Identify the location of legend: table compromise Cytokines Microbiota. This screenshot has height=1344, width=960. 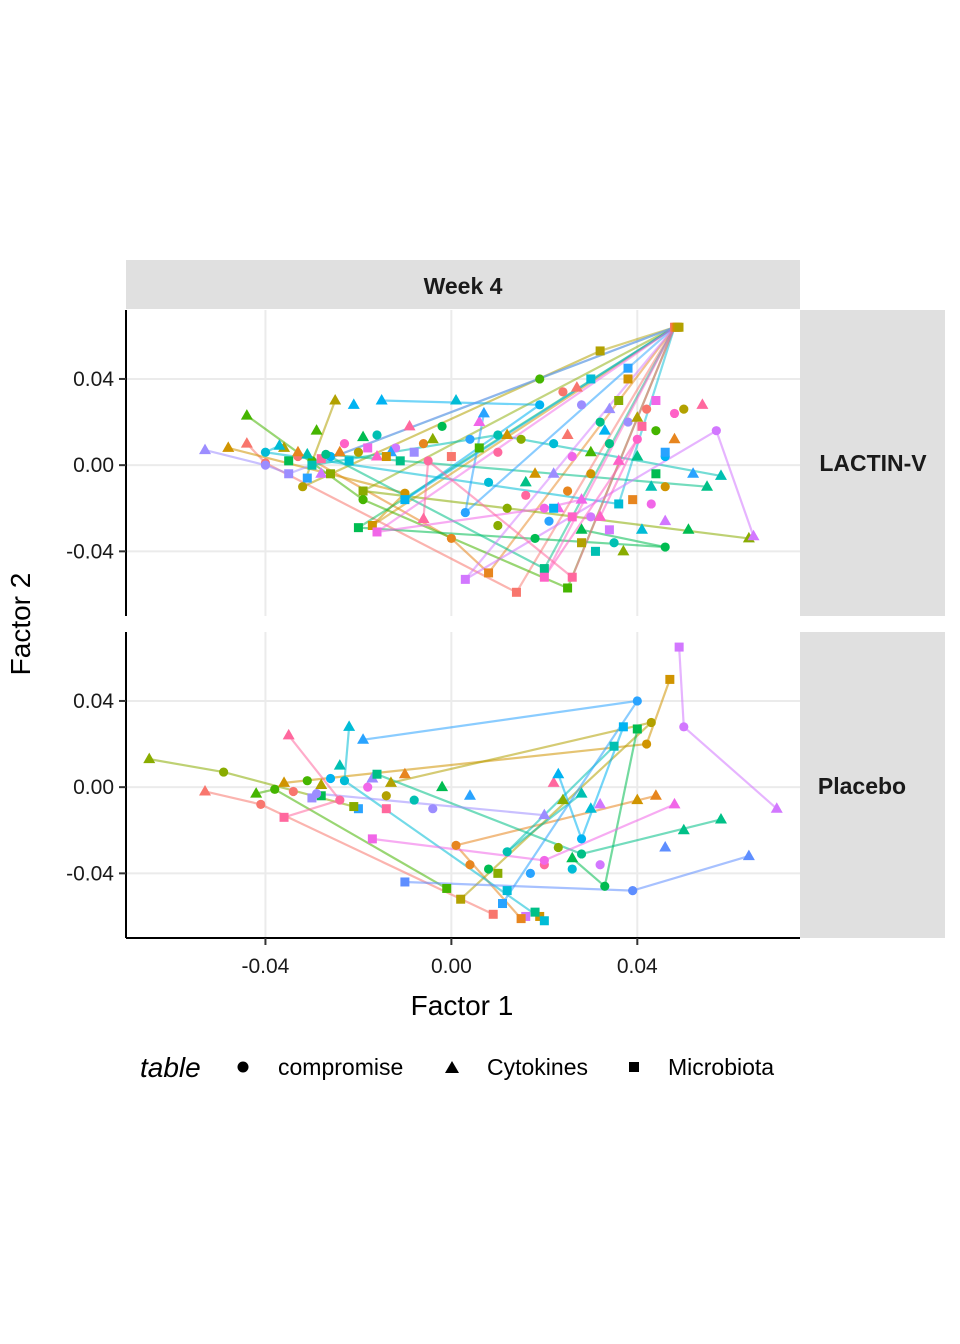
(457, 1067).